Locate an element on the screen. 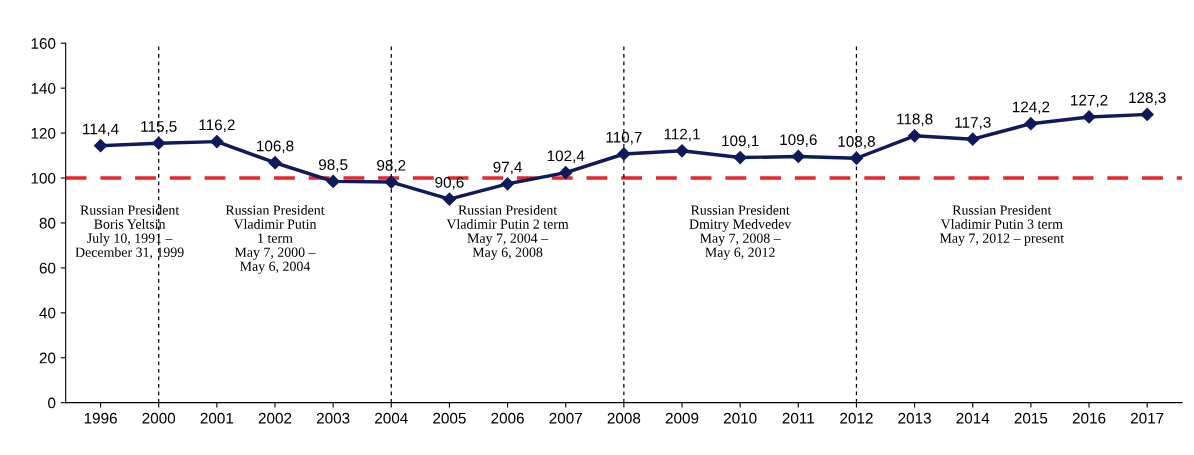  y-tick-label: 20 is located at coordinates (47, 358).